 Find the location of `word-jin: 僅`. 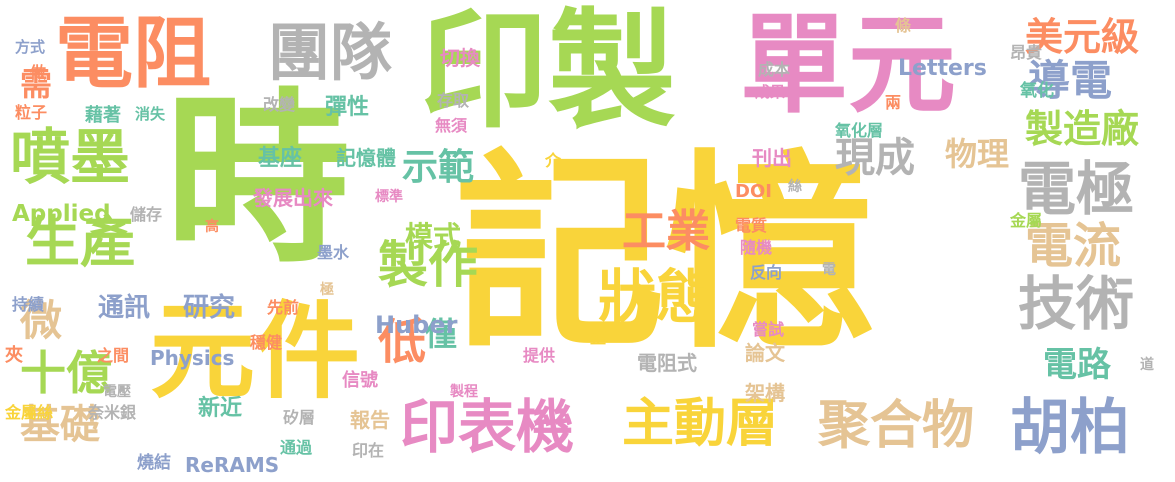

word-jin: 僅 is located at coordinates (441, 334).